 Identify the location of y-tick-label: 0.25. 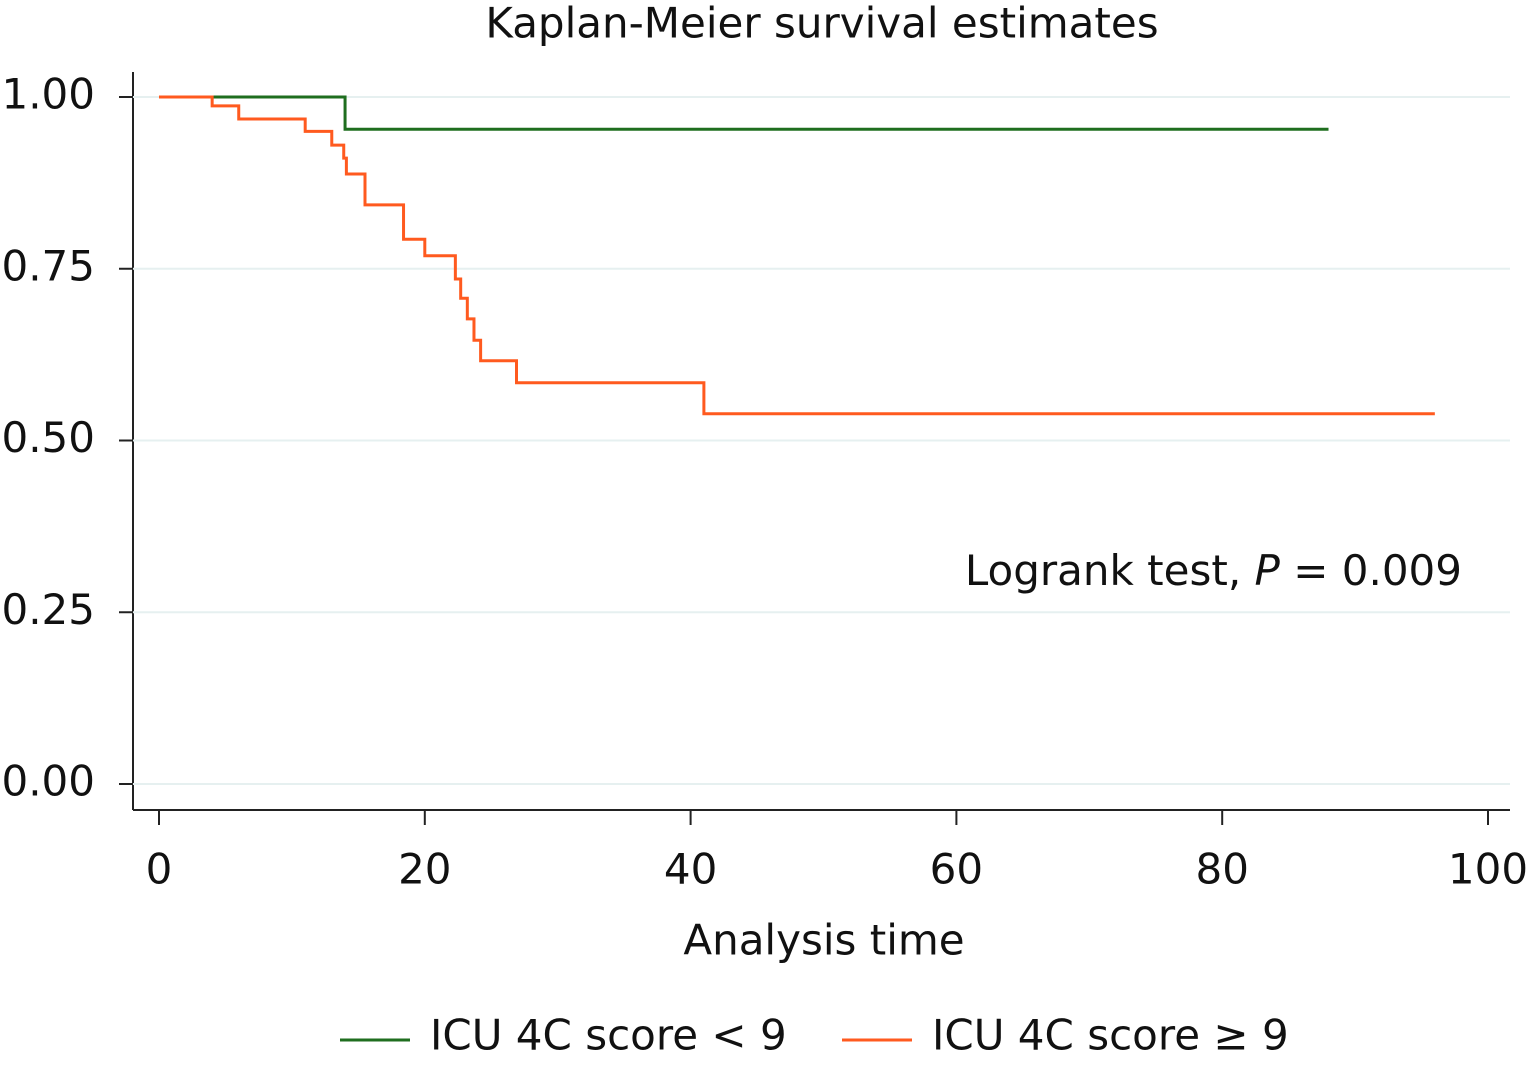
(48, 609).